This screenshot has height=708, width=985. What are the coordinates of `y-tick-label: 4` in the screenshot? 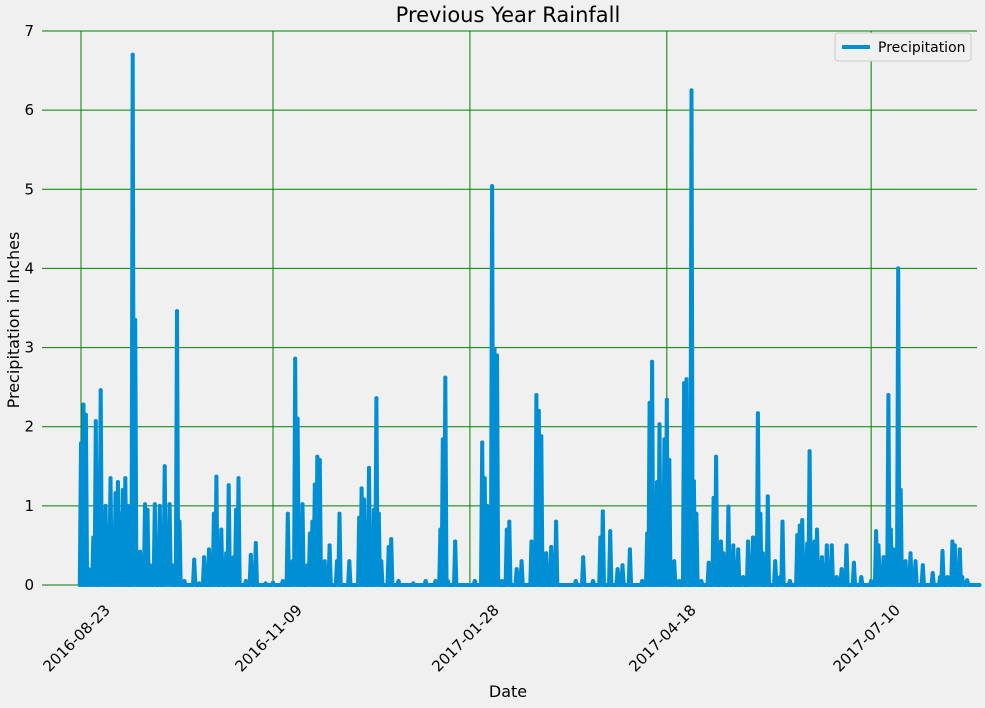 It's located at (29, 268).